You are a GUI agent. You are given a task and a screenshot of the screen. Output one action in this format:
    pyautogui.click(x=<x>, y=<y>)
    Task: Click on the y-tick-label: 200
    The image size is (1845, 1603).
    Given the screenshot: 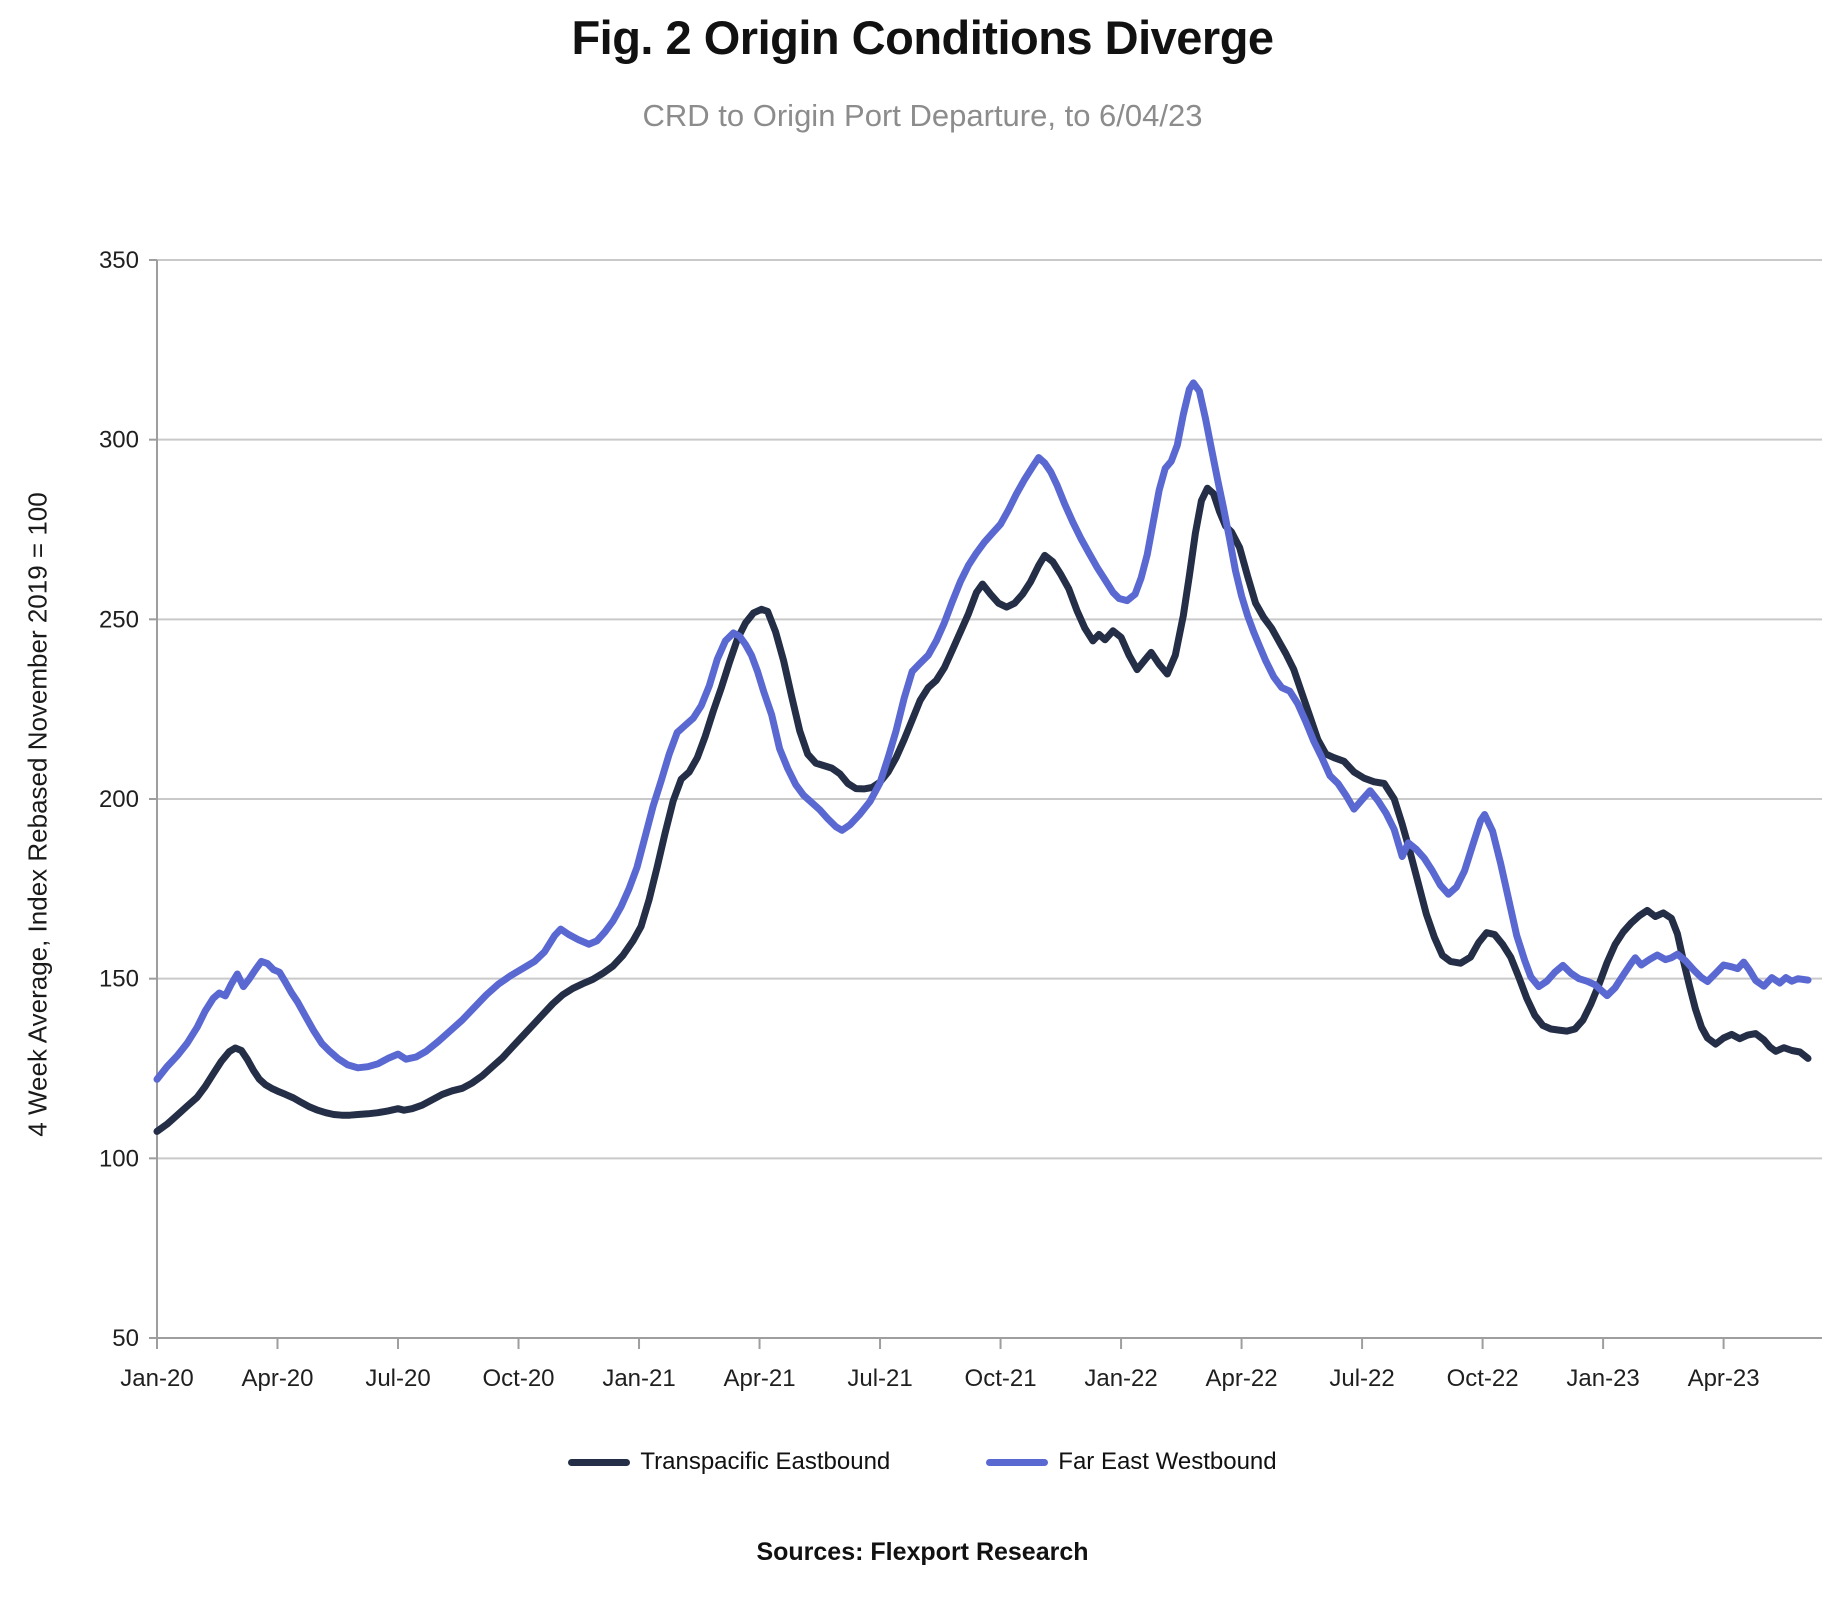 What is the action you would take?
    pyautogui.click(x=119, y=799)
    